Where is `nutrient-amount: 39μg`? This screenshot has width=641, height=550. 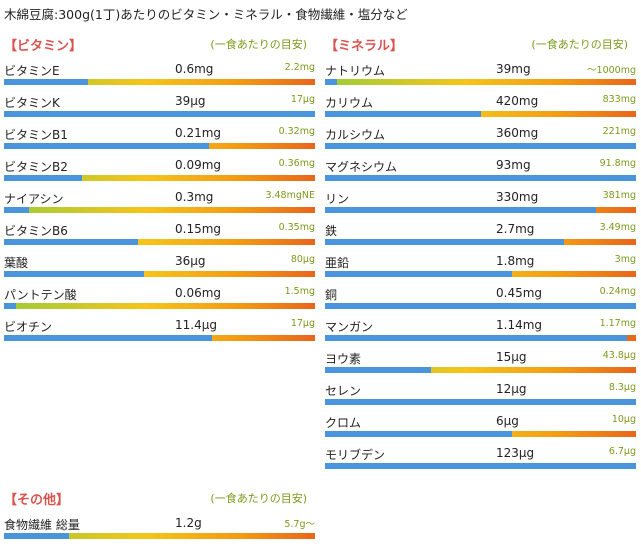
nutrient-amount: 39μg is located at coordinates (190, 101).